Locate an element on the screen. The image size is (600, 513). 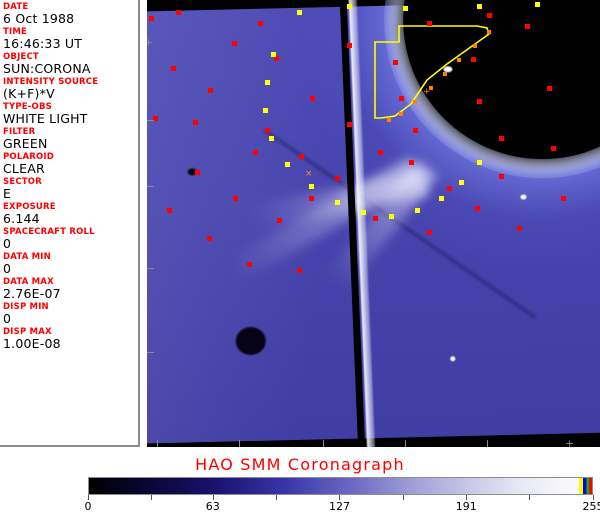
colorbar-labels: 063127191255 is located at coordinates (340, 506).